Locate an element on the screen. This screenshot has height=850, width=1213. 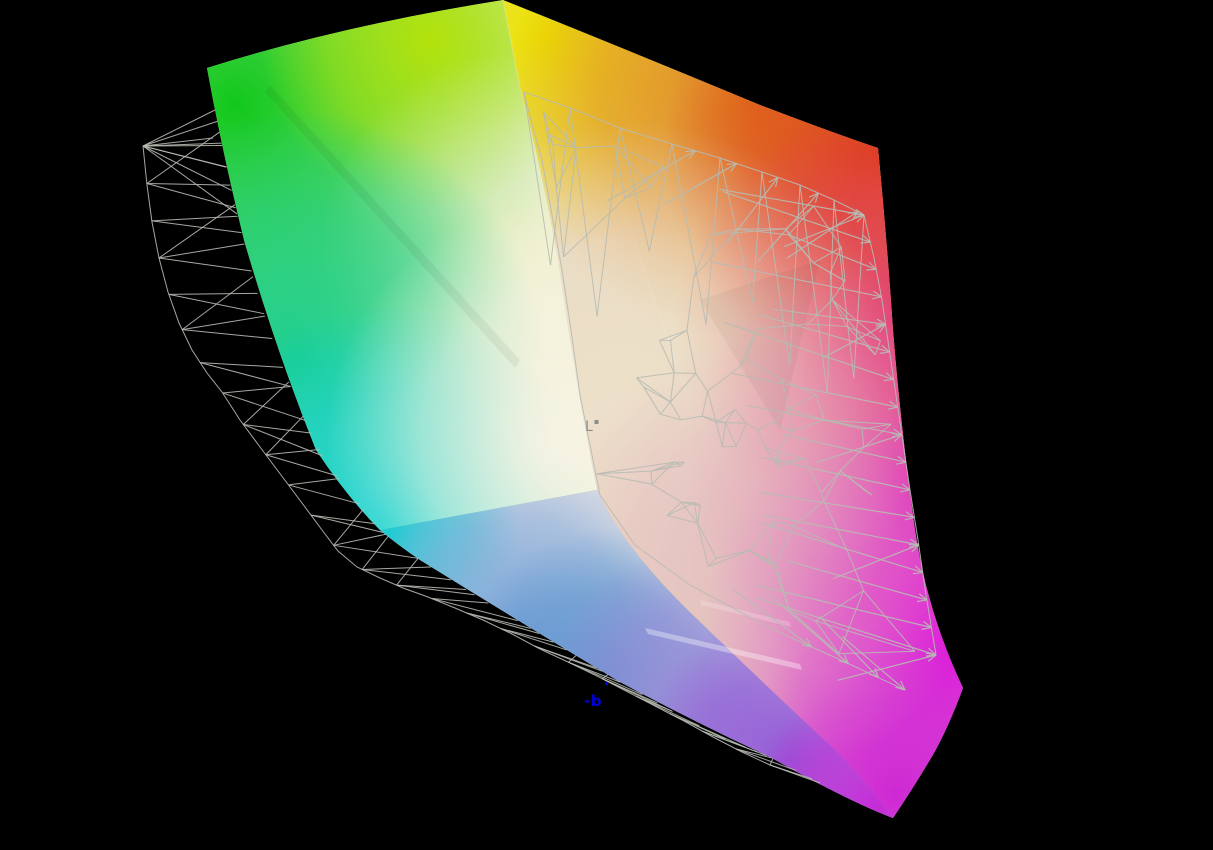
l-axis-label: L▪ is located at coordinates (592, 426).